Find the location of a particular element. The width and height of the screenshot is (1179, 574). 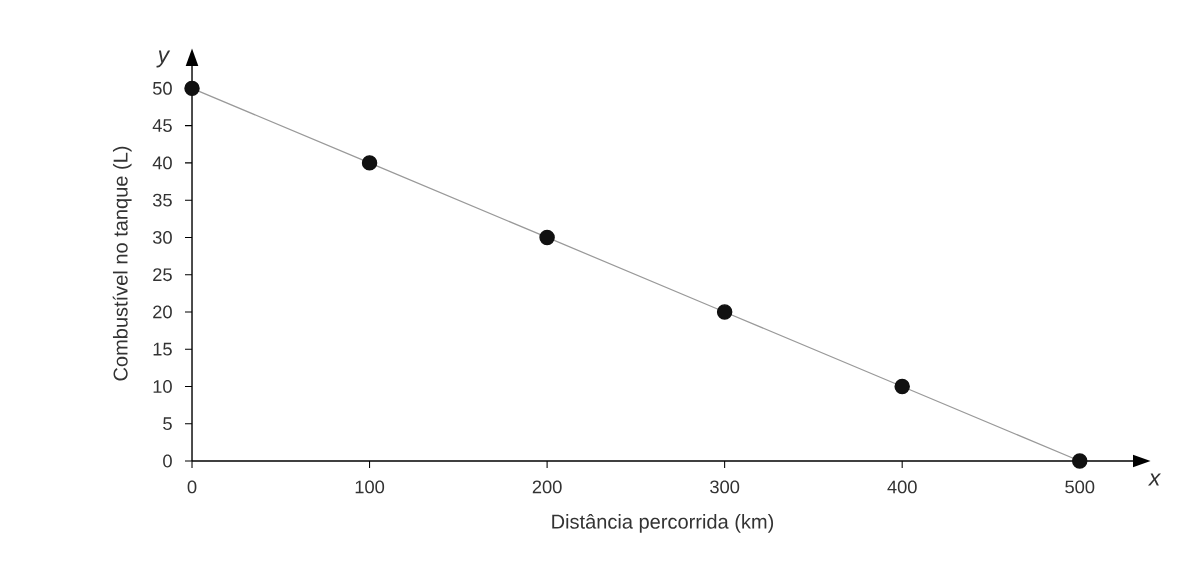

x-tick-label: 200 is located at coordinates (547, 487).